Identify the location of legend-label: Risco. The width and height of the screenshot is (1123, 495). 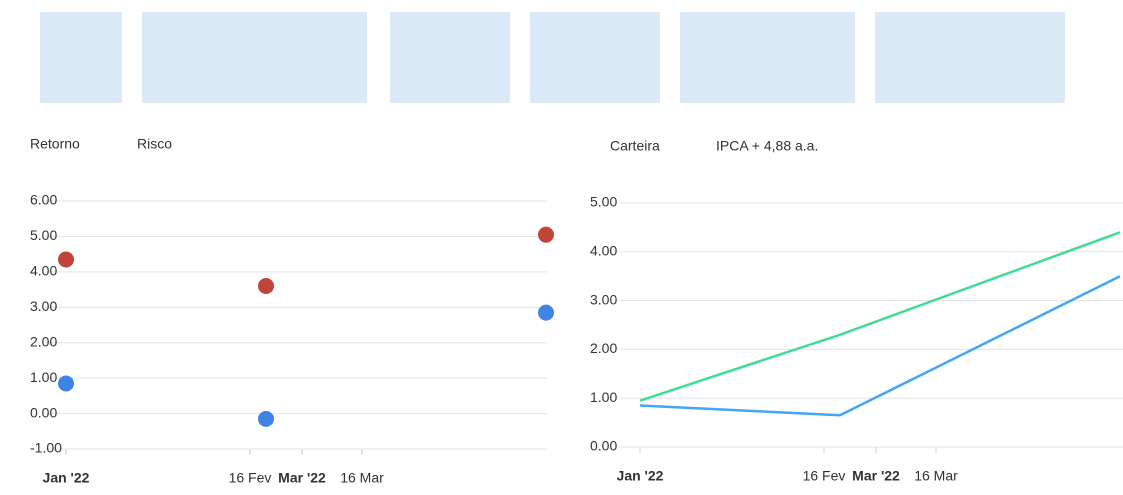
(154, 144).